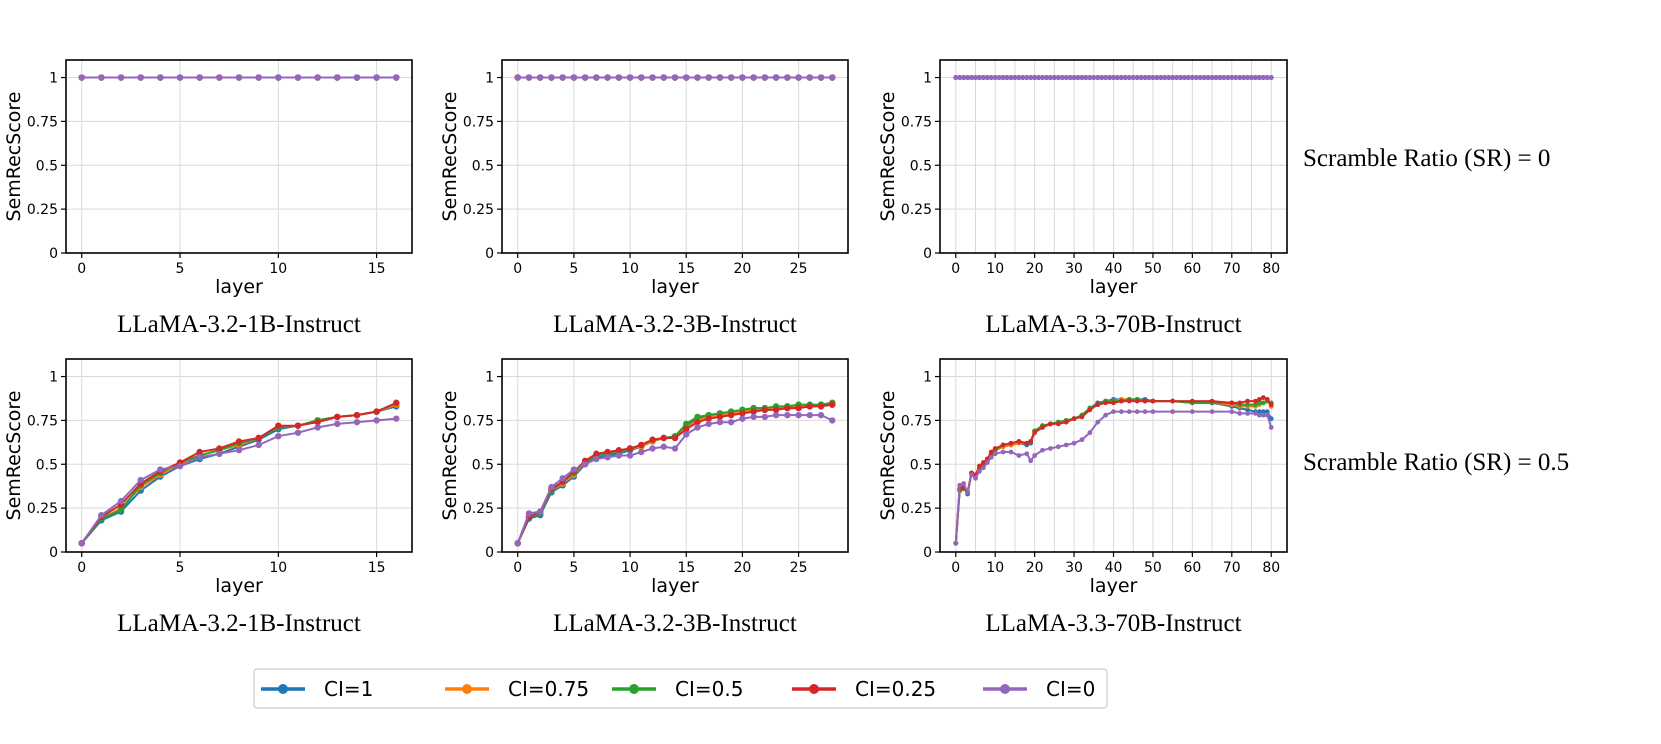  Describe the element at coordinates (81, 269) in the screenshot. I see `x-tick-label: 0` at that location.